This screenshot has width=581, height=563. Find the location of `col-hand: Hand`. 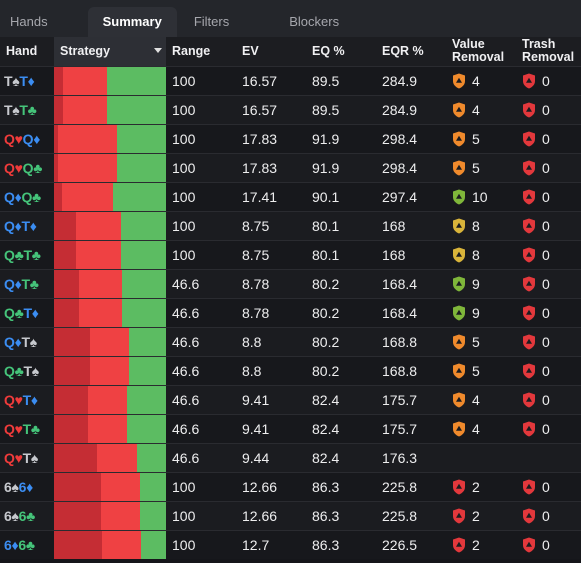

col-hand: Hand is located at coordinates (22, 50).